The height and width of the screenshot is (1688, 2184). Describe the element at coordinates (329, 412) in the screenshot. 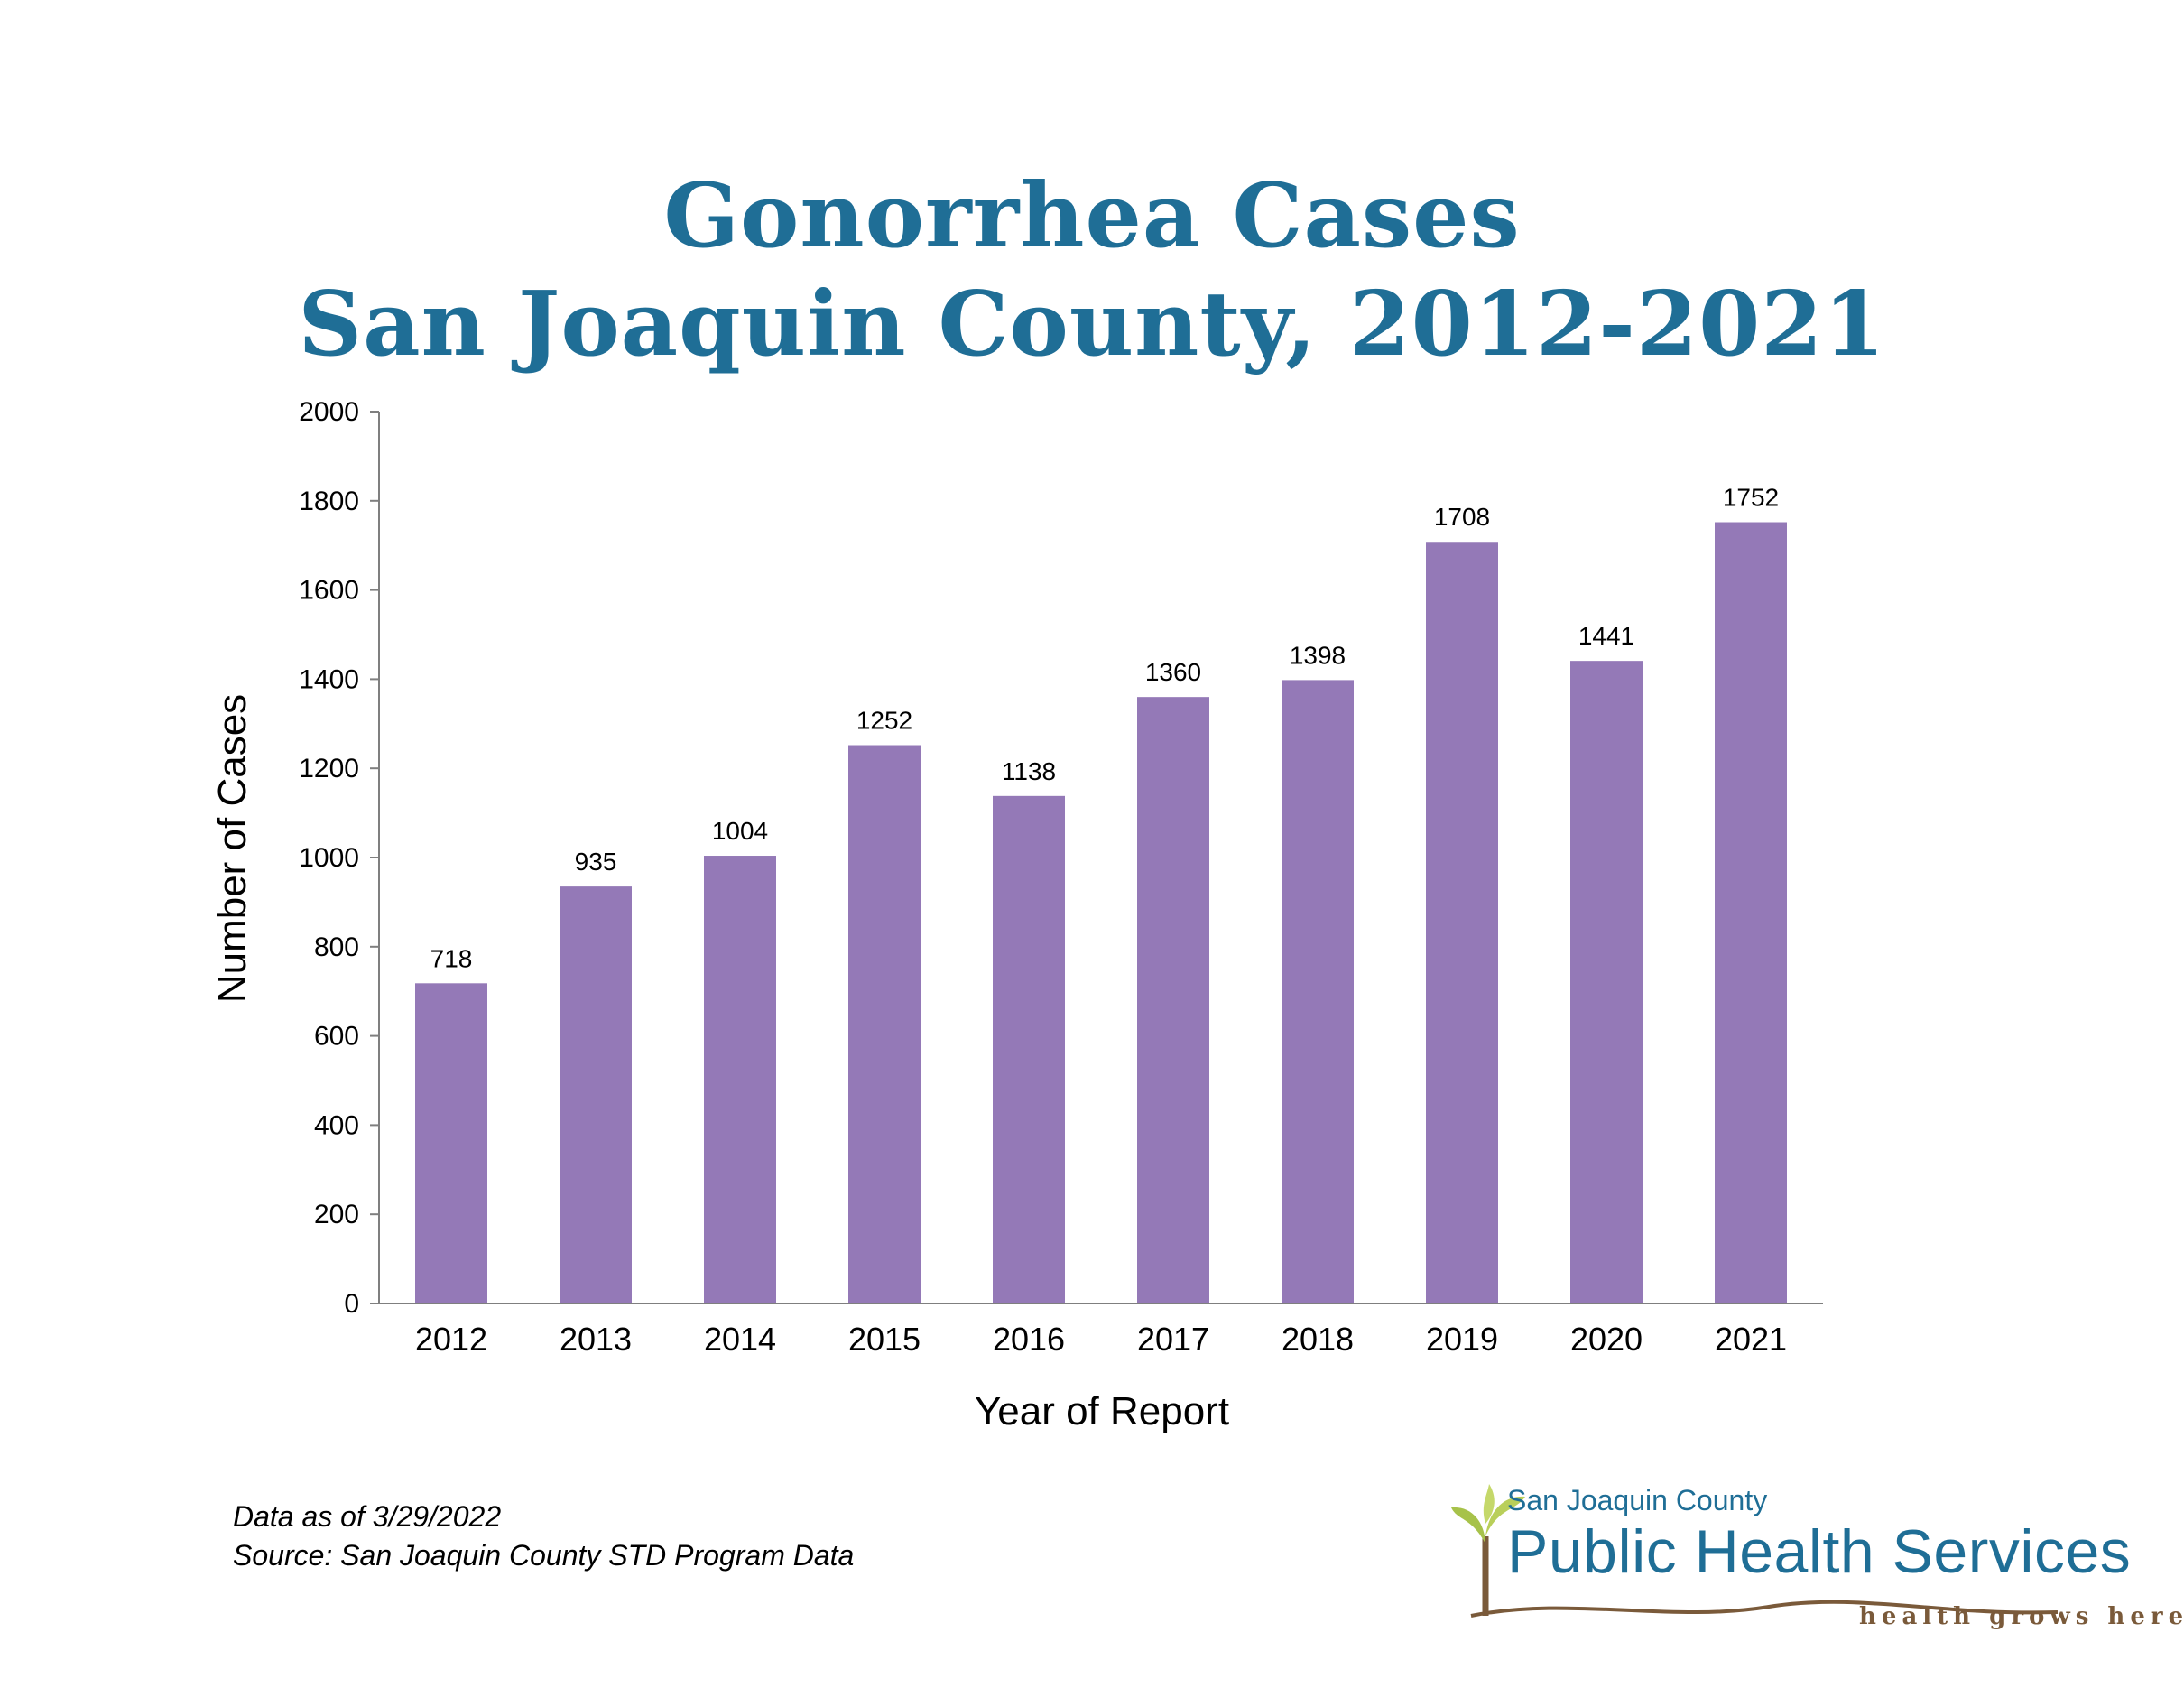

I see `y-tick-label: 2000` at that location.